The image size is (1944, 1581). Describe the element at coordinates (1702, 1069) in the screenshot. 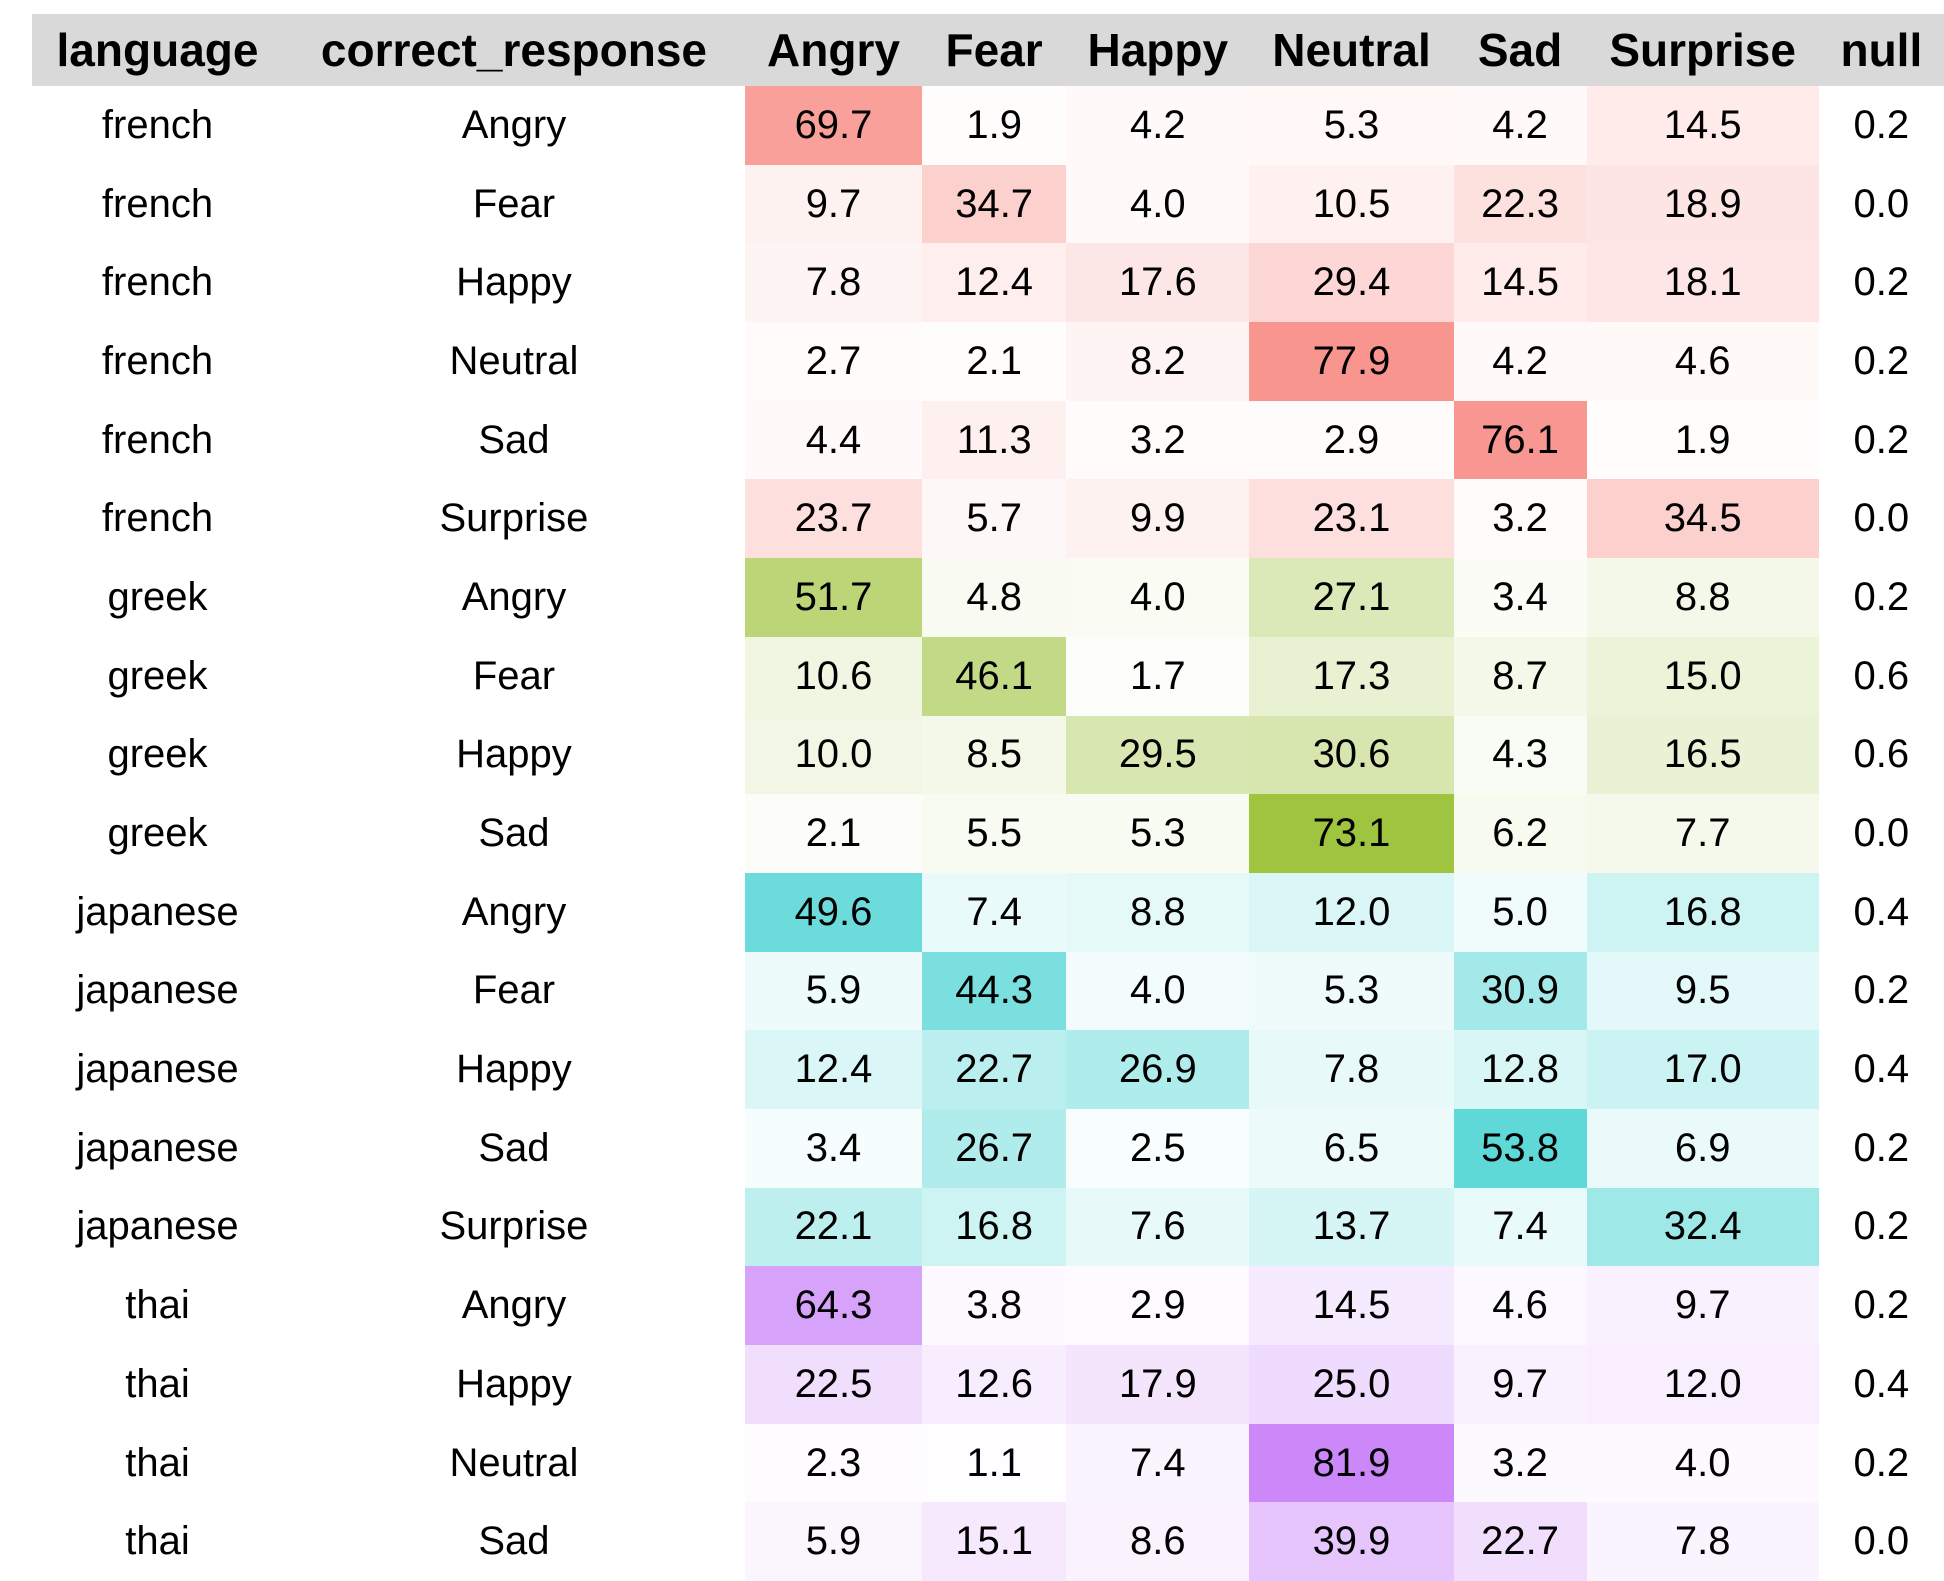

I see `value-cell: 17.0` at that location.